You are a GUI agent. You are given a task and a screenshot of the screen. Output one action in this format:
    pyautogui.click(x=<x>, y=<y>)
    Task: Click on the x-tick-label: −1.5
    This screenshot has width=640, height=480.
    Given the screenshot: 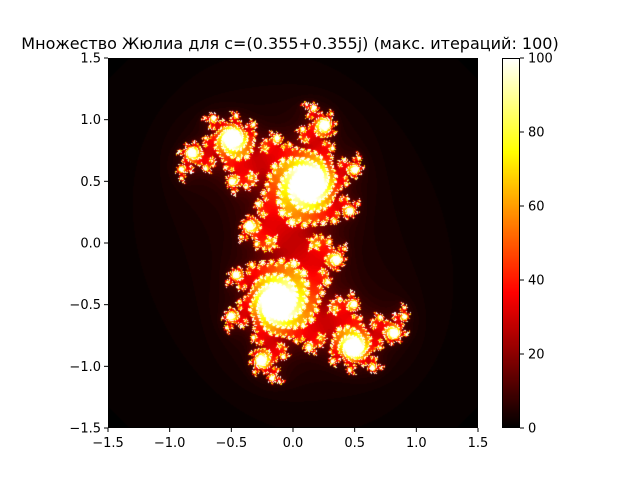 What is the action you would take?
    pyautogui.click(x=108, y=443)
    